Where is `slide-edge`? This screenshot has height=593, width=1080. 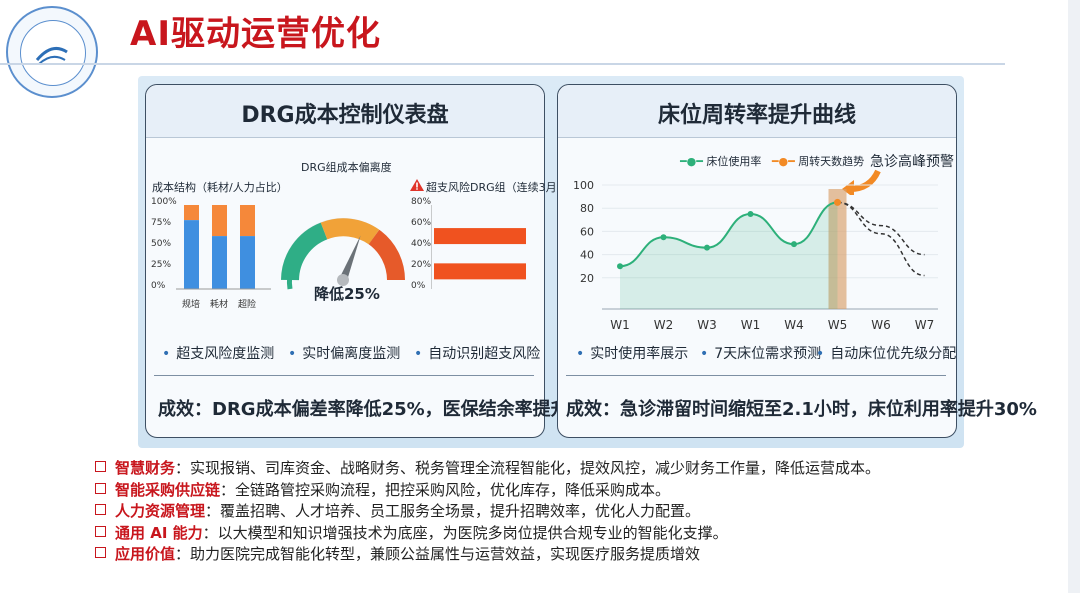 slide-edge is located at coordinates (1074, 296).